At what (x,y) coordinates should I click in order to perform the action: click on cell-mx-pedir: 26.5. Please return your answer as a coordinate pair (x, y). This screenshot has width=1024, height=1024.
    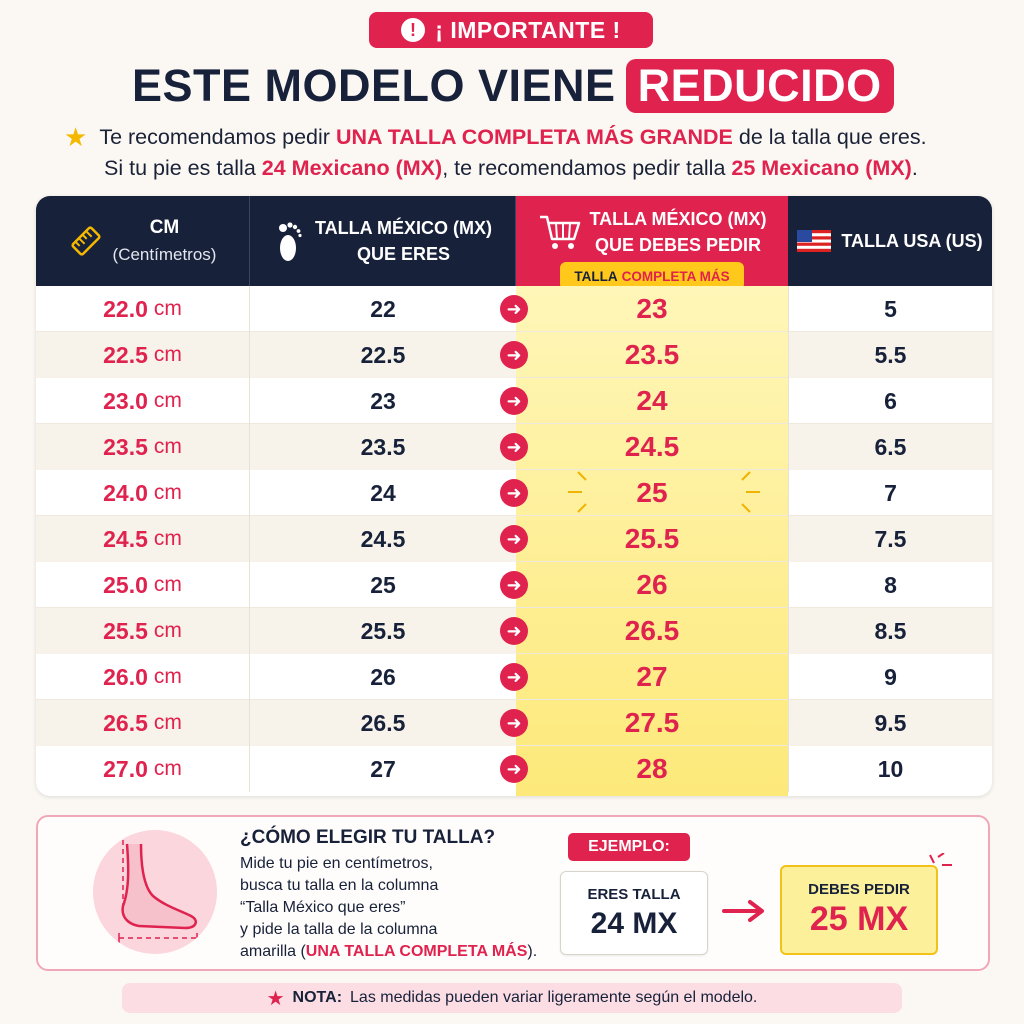
    Looking at the image, I should click on (652, 630).